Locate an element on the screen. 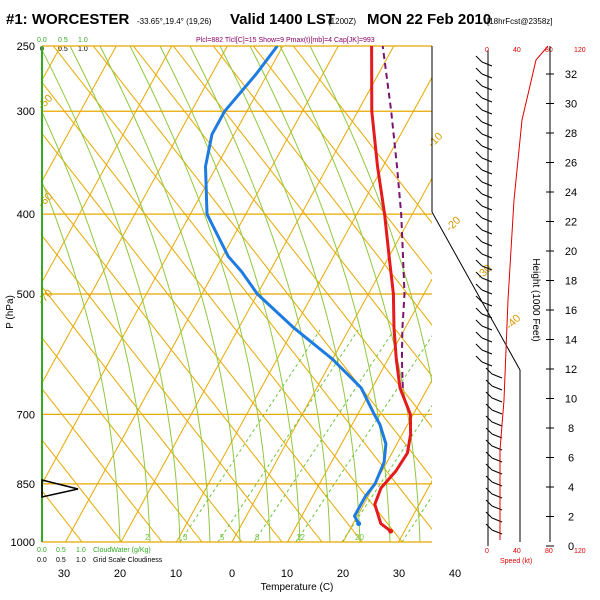  station-coords: -33.65°,19.4° (19,26) is located at coordinates (174, 21).